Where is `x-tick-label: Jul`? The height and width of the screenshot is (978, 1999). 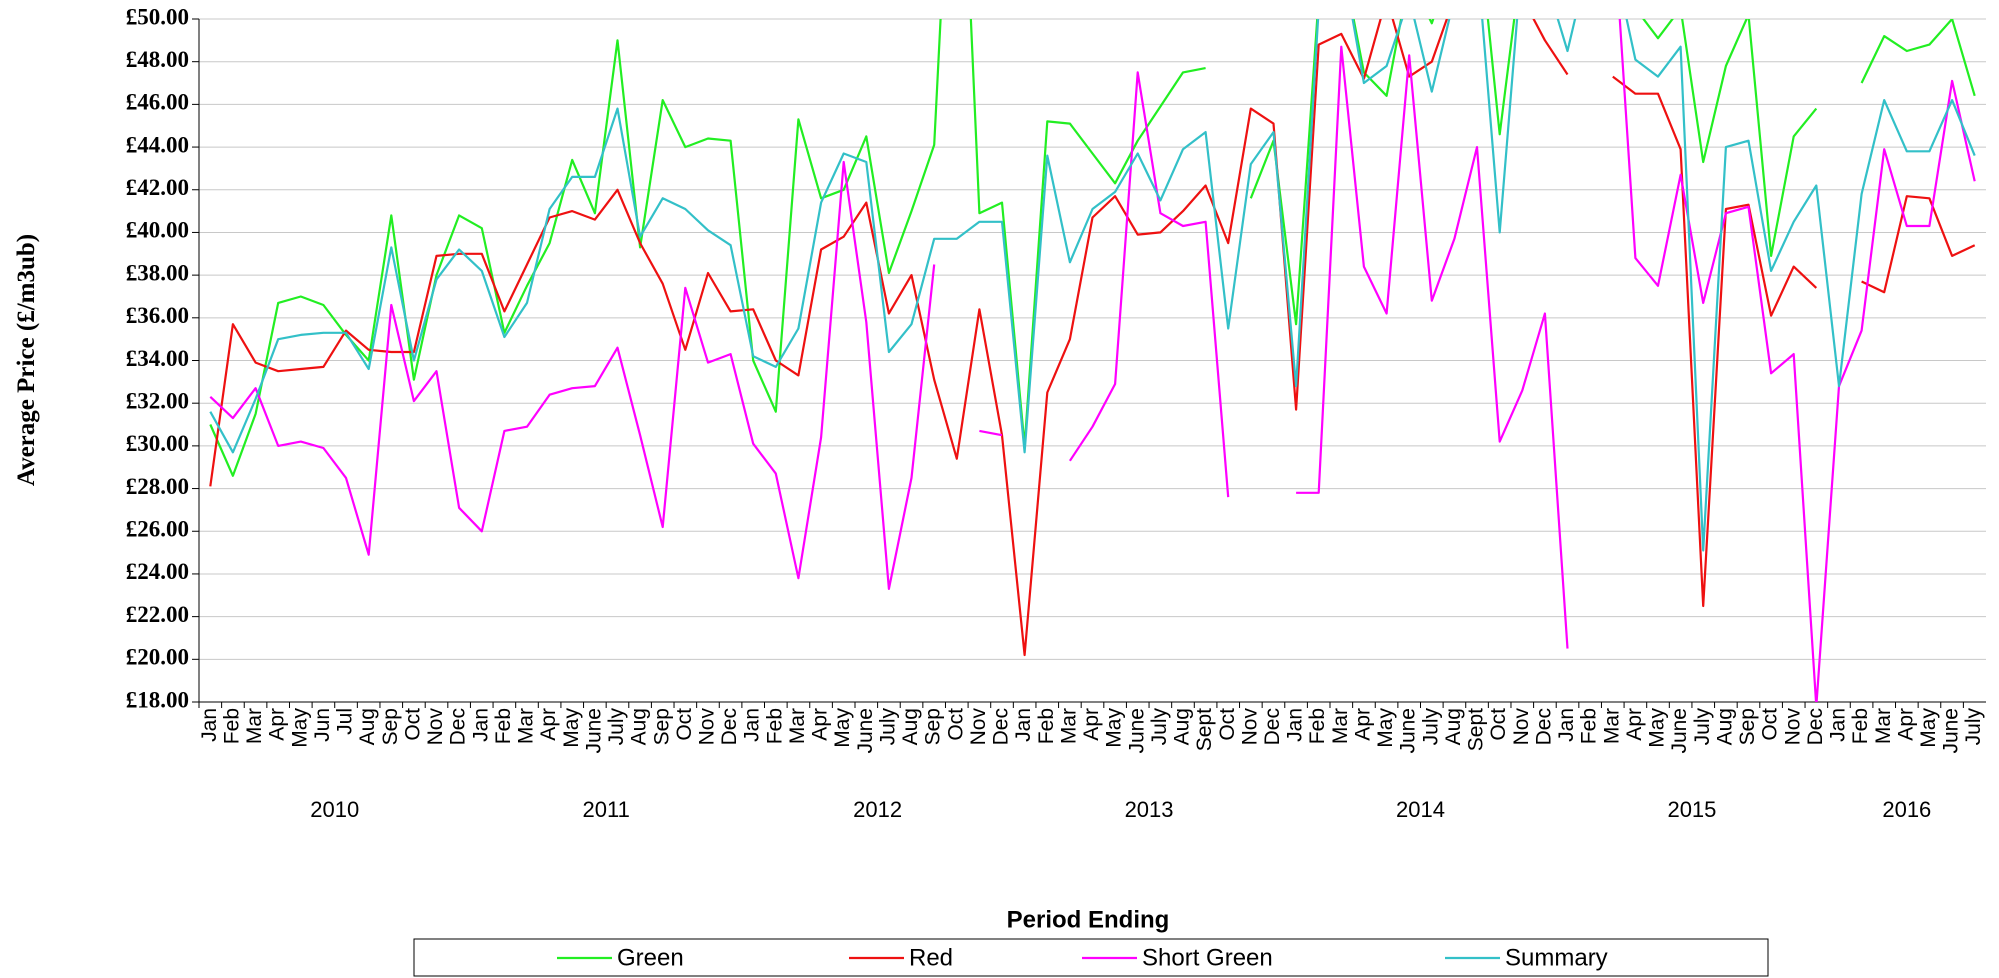
x-tick-label: Jul is located at coordinates (345, 721).